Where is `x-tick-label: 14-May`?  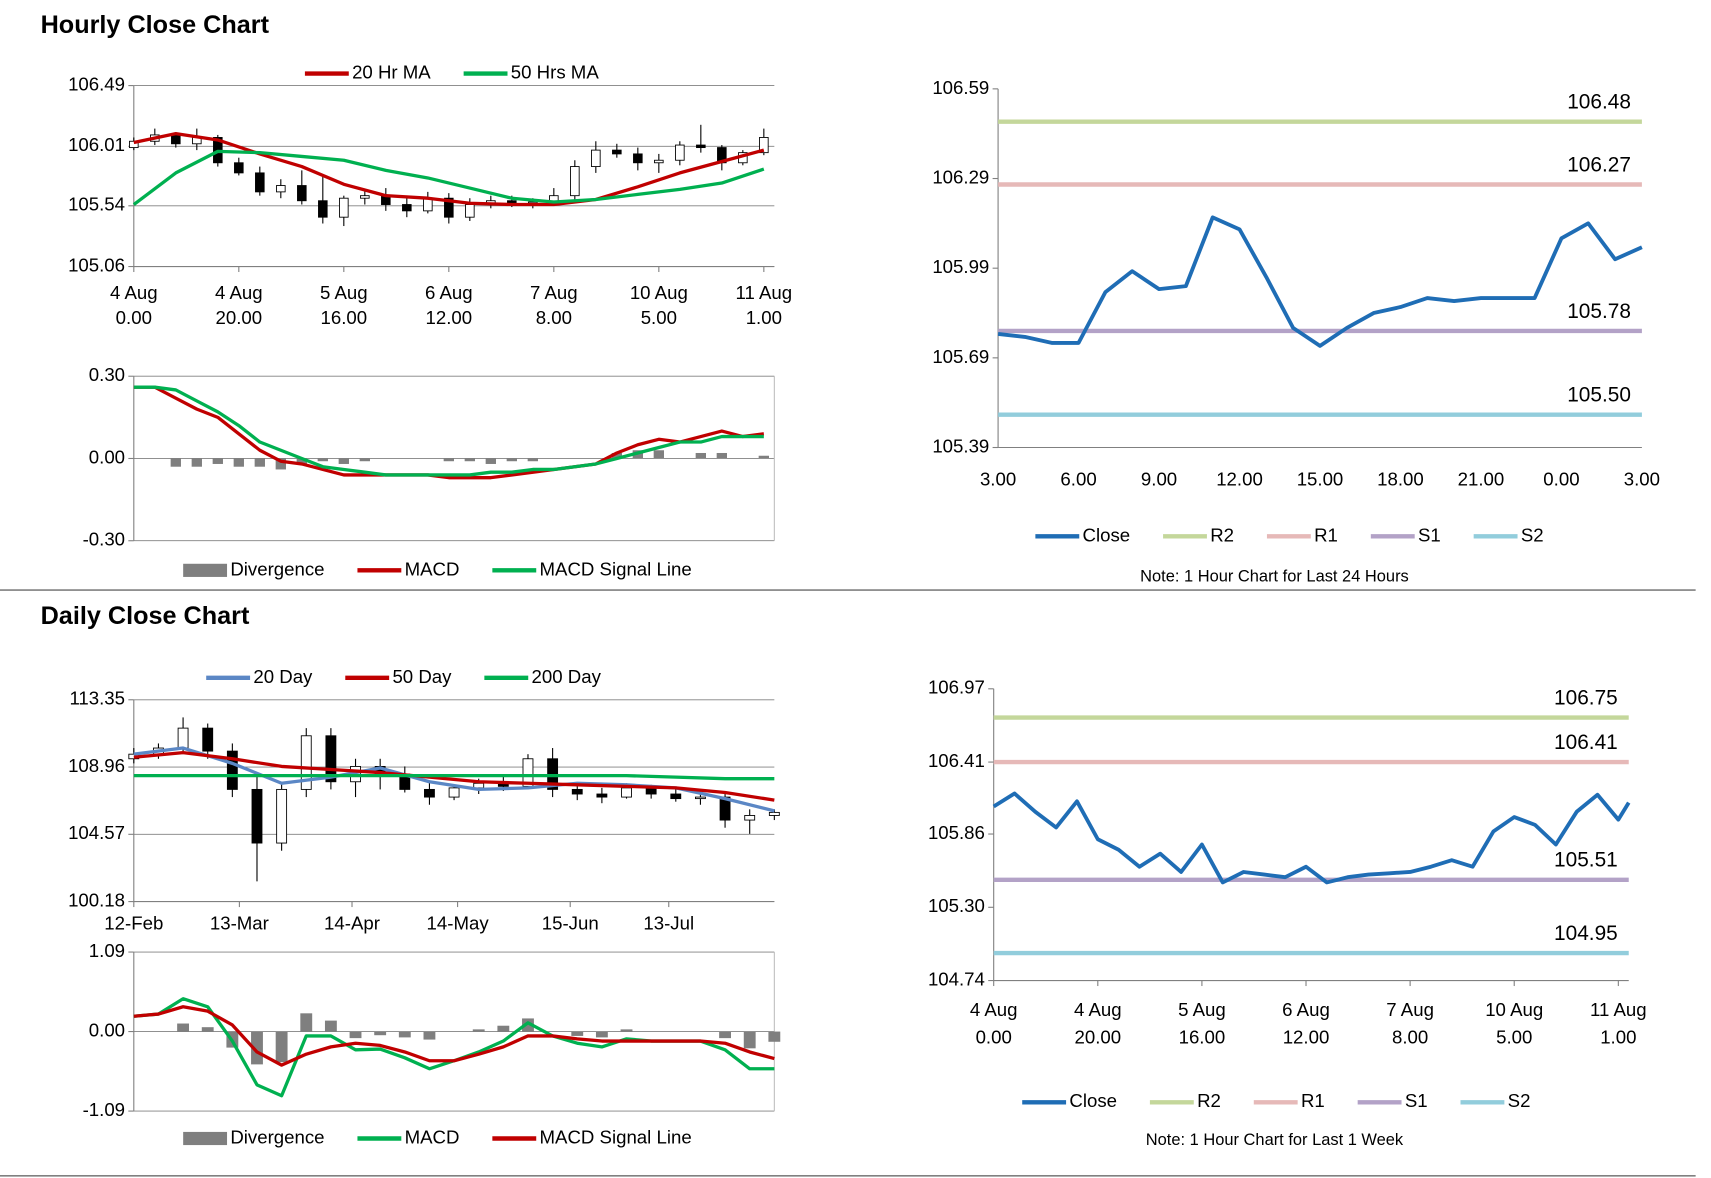
x-tick-label: 14-May is located at coordinates (458, 923).